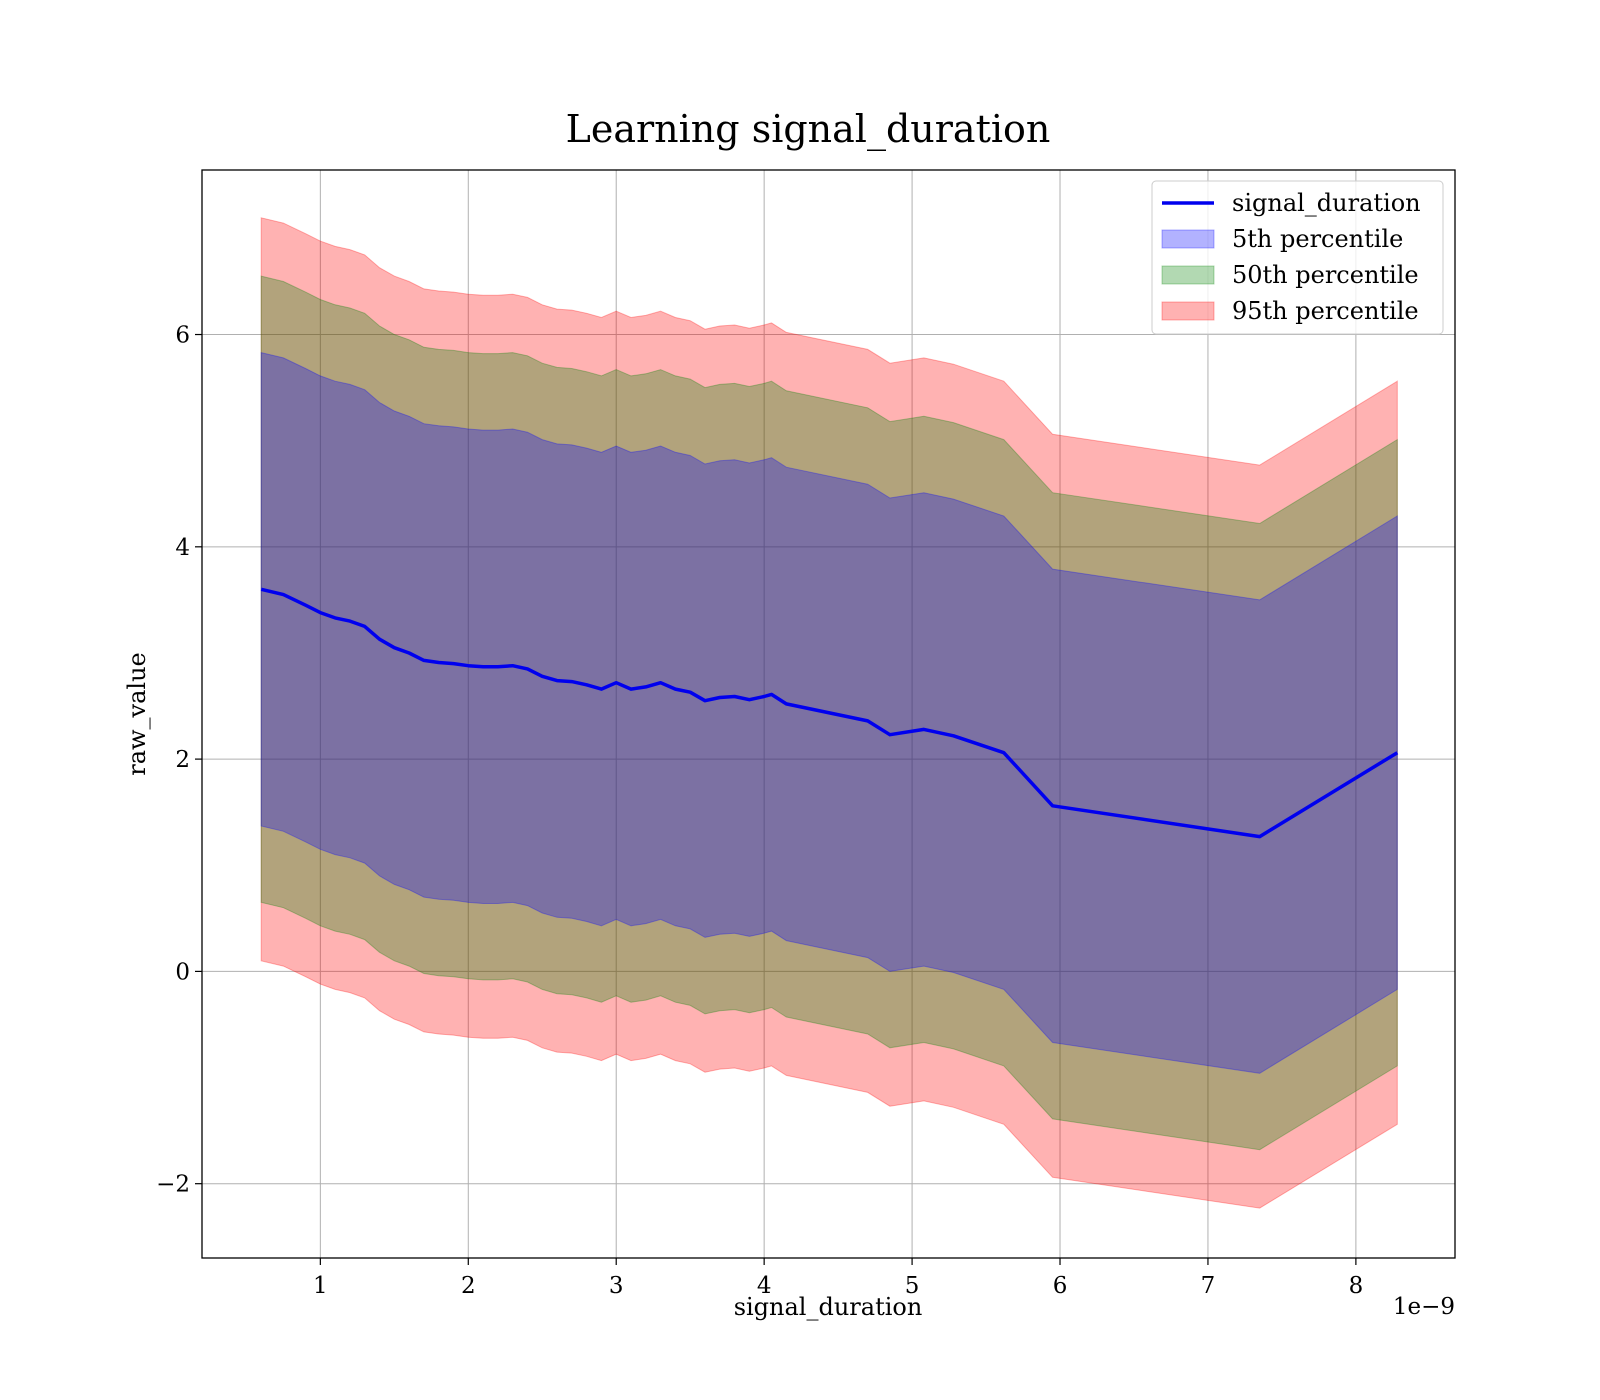  What do you see at coordinates (764, 1286) in the screenshot?
I see `x-tick-label: 4` at bounding box center [764, 1286].